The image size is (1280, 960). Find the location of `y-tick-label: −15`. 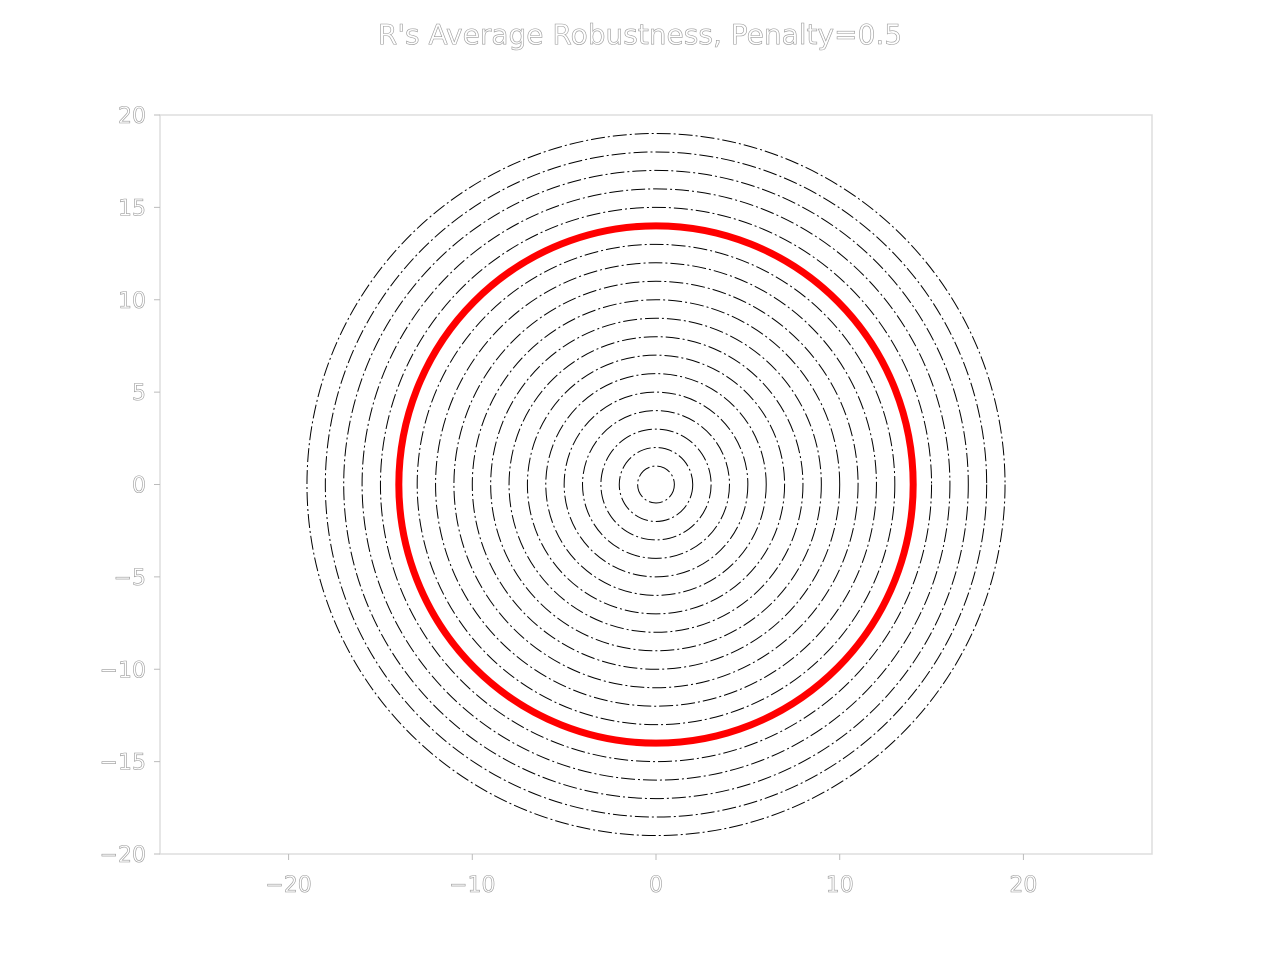

y-tick-label: −15 is located at coordinates (123, 763).